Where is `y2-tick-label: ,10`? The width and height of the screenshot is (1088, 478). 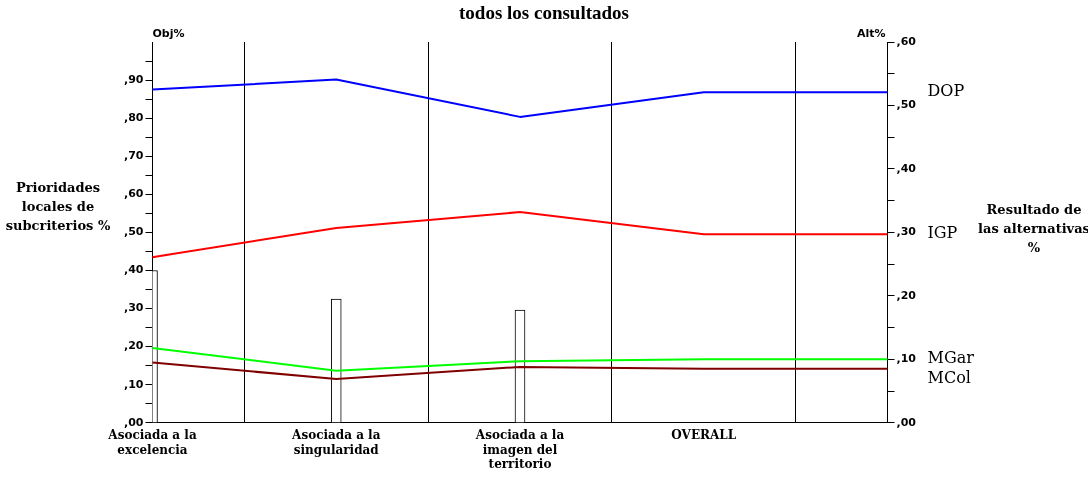 y2-tick-label: ,10 is located at coordinates (906, 359).